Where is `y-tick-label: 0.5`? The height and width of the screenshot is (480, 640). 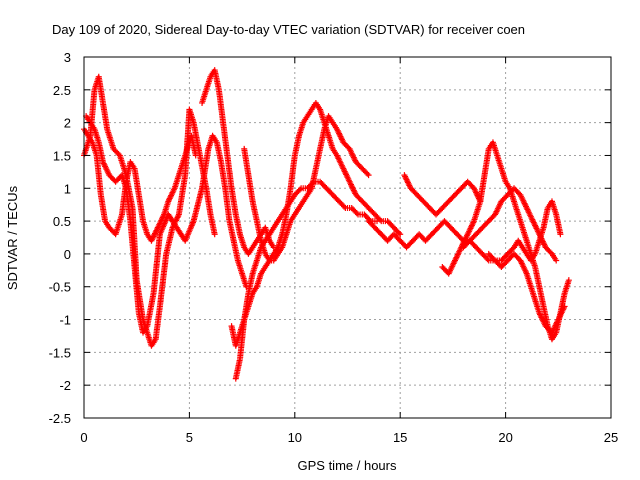
y-tick-label: 0.5 is located at coordinates (62, 221).